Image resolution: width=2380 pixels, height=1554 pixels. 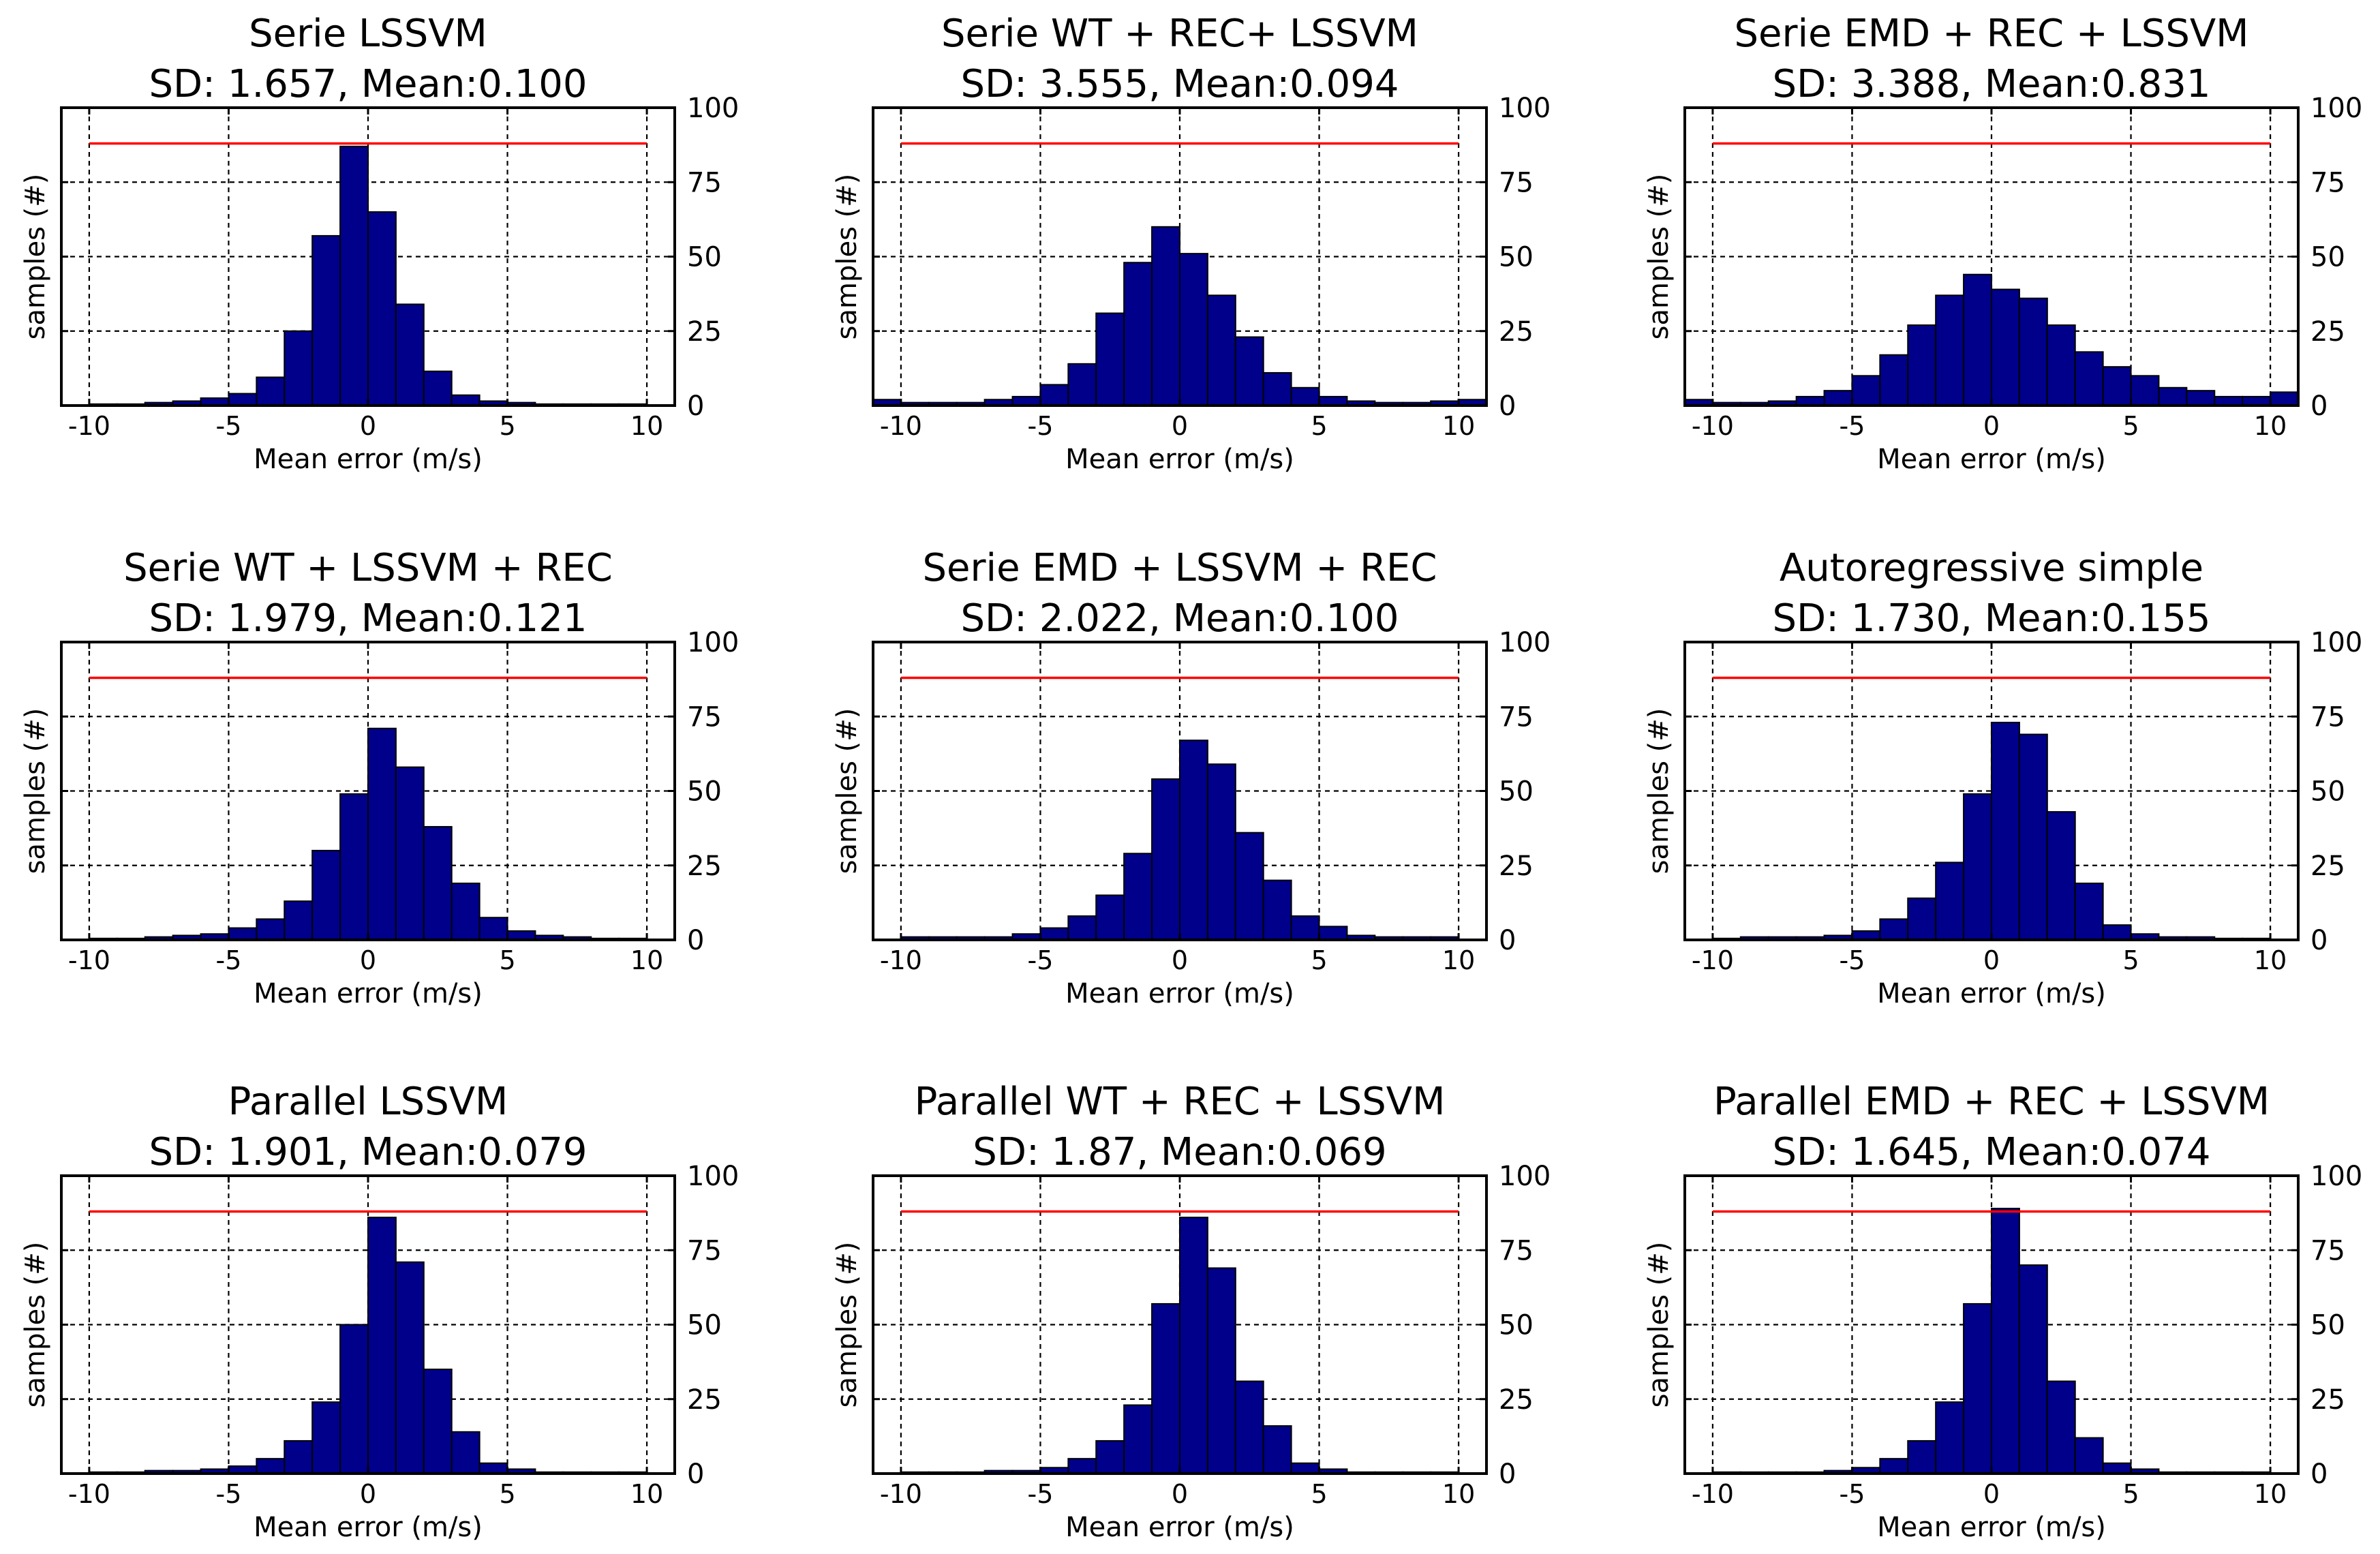 I want to click on chart-title: Serie WT + LSSVM + REC, so click(x=368, y=568).